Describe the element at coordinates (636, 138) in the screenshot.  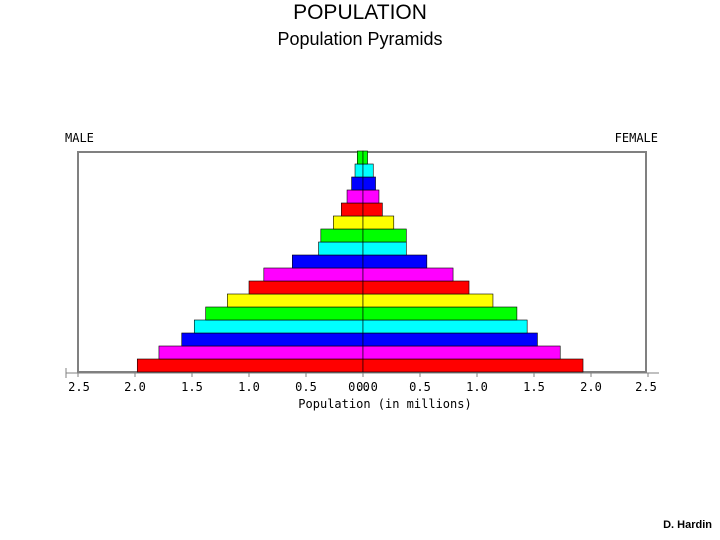
I see `female-label: FEMALE` at that location.